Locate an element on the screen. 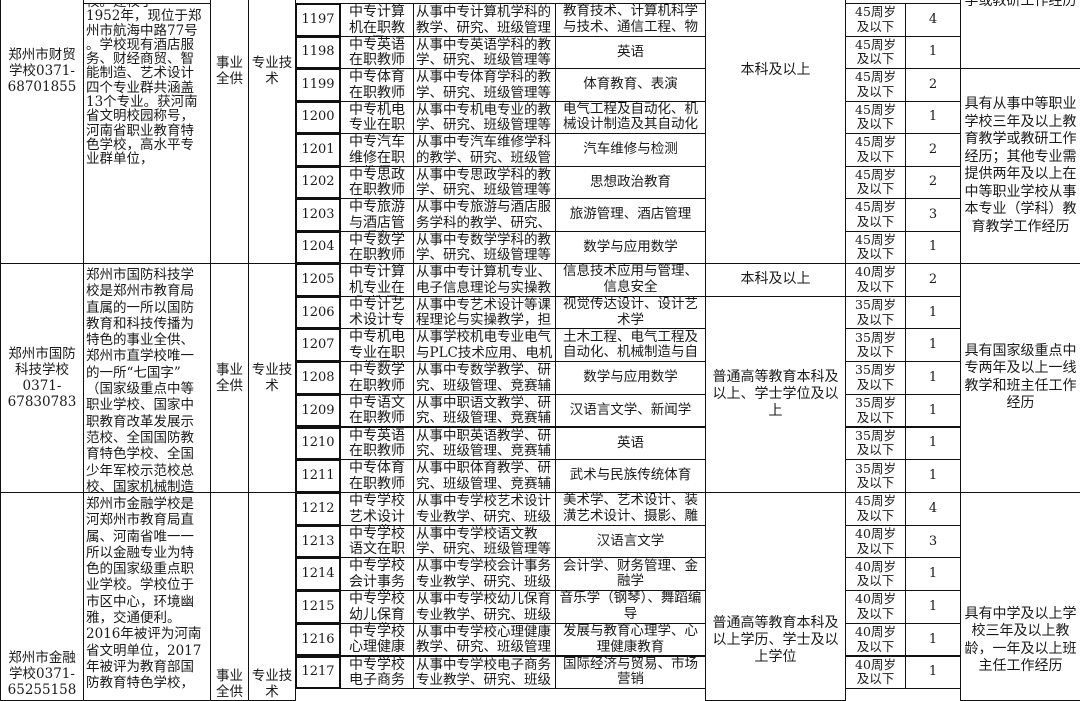 This screenshot has height=701, width=1080. major-requirement-cell: 体育教育、表演 is located at coordinates (630, 85).